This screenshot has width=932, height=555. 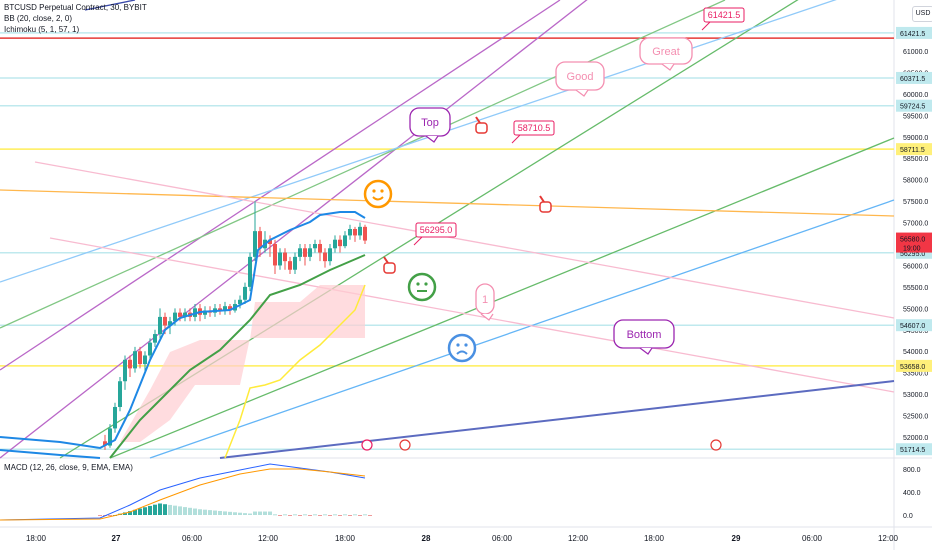 I want to click on last-price-tag, so click(x=914, y=242).